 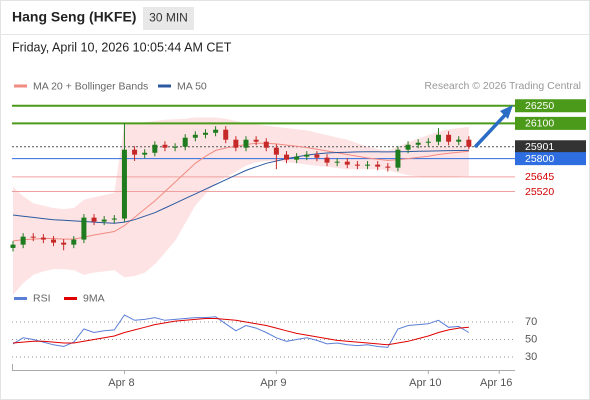 What do you see at coordinates (539, 124) in the screenshot?
I see `level-label: 26100` at bounding box center [539, 124].